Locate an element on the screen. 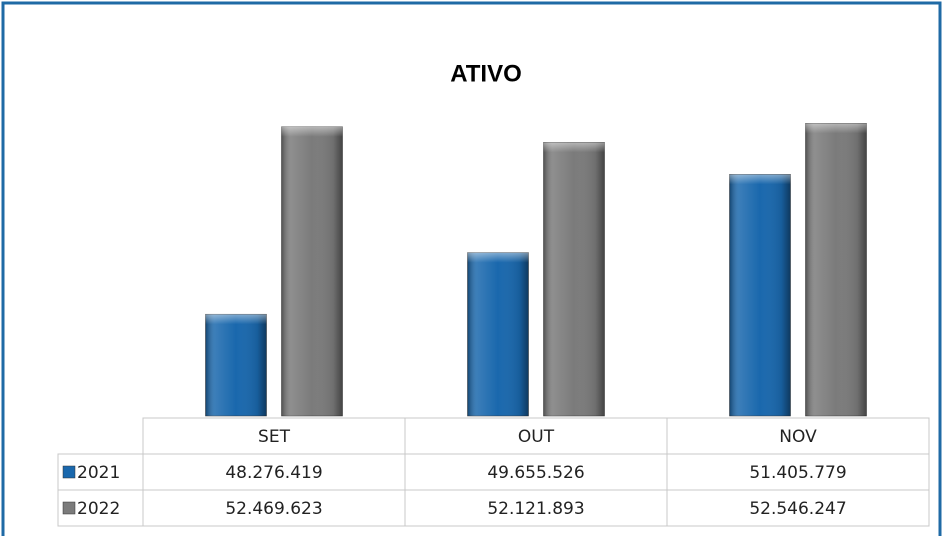 The height and width of the screenshot is (536, 944). table-cell is located at coordinates (798, 508).